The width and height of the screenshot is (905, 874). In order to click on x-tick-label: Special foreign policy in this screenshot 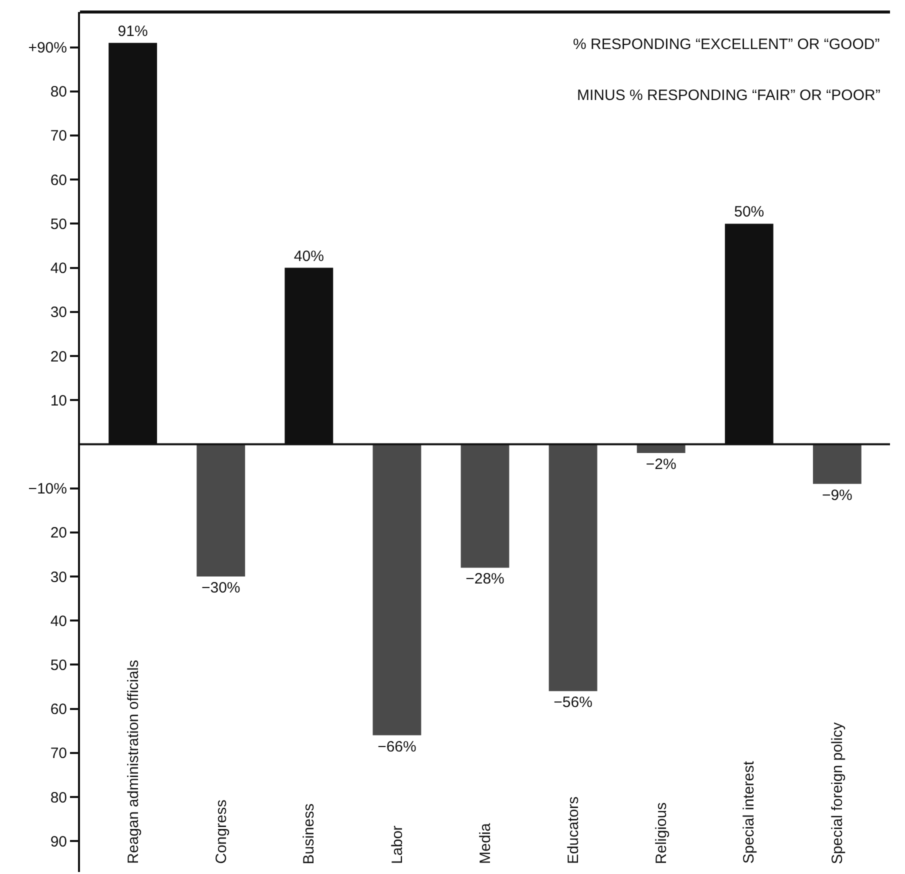, I will do `click(837, 793)`.